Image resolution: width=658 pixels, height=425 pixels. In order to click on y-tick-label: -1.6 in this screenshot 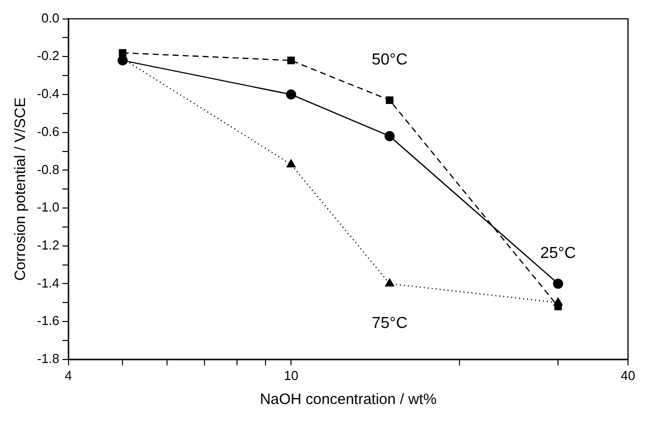, I will do `click(48, 320)`.